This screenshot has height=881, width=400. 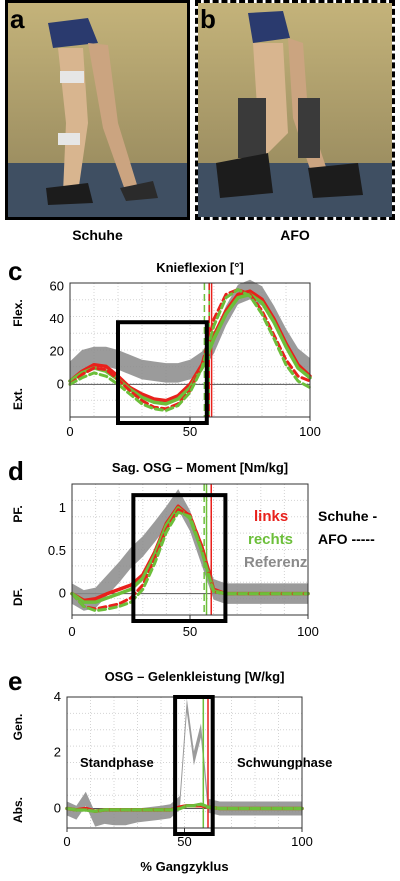 I want to click on annotation-standphase: Standphase, so click(x=117, y=762).